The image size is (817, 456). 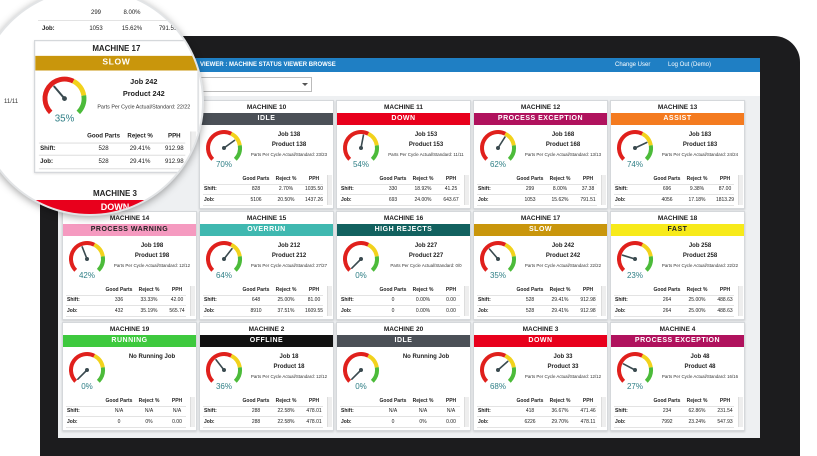 What do you see at coordinates (588, 300) in the screenshot?
I see `shift-row-cell: 912.98` at bounding box center [588, 300].